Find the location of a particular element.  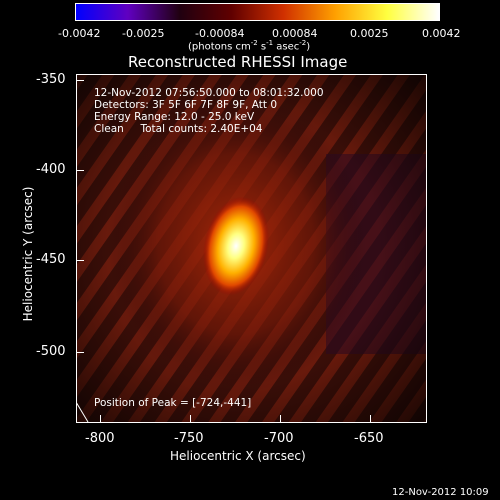

x-tick-label: -650 is located at coordinates (369, 438).